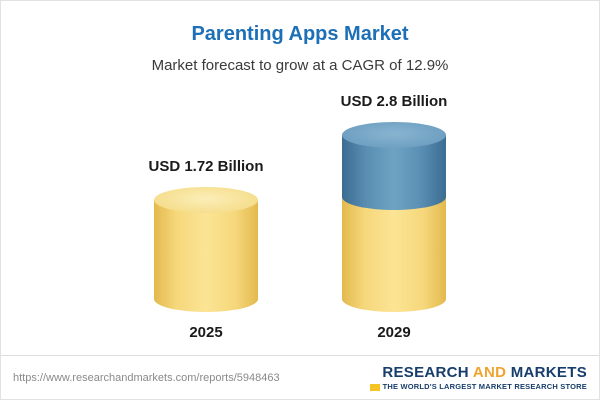  What do you see at coordinates (394, 101) in the screenshot?
I see `value-label-2029: USD 2.8 Billion` at bounding box center [394, 101].